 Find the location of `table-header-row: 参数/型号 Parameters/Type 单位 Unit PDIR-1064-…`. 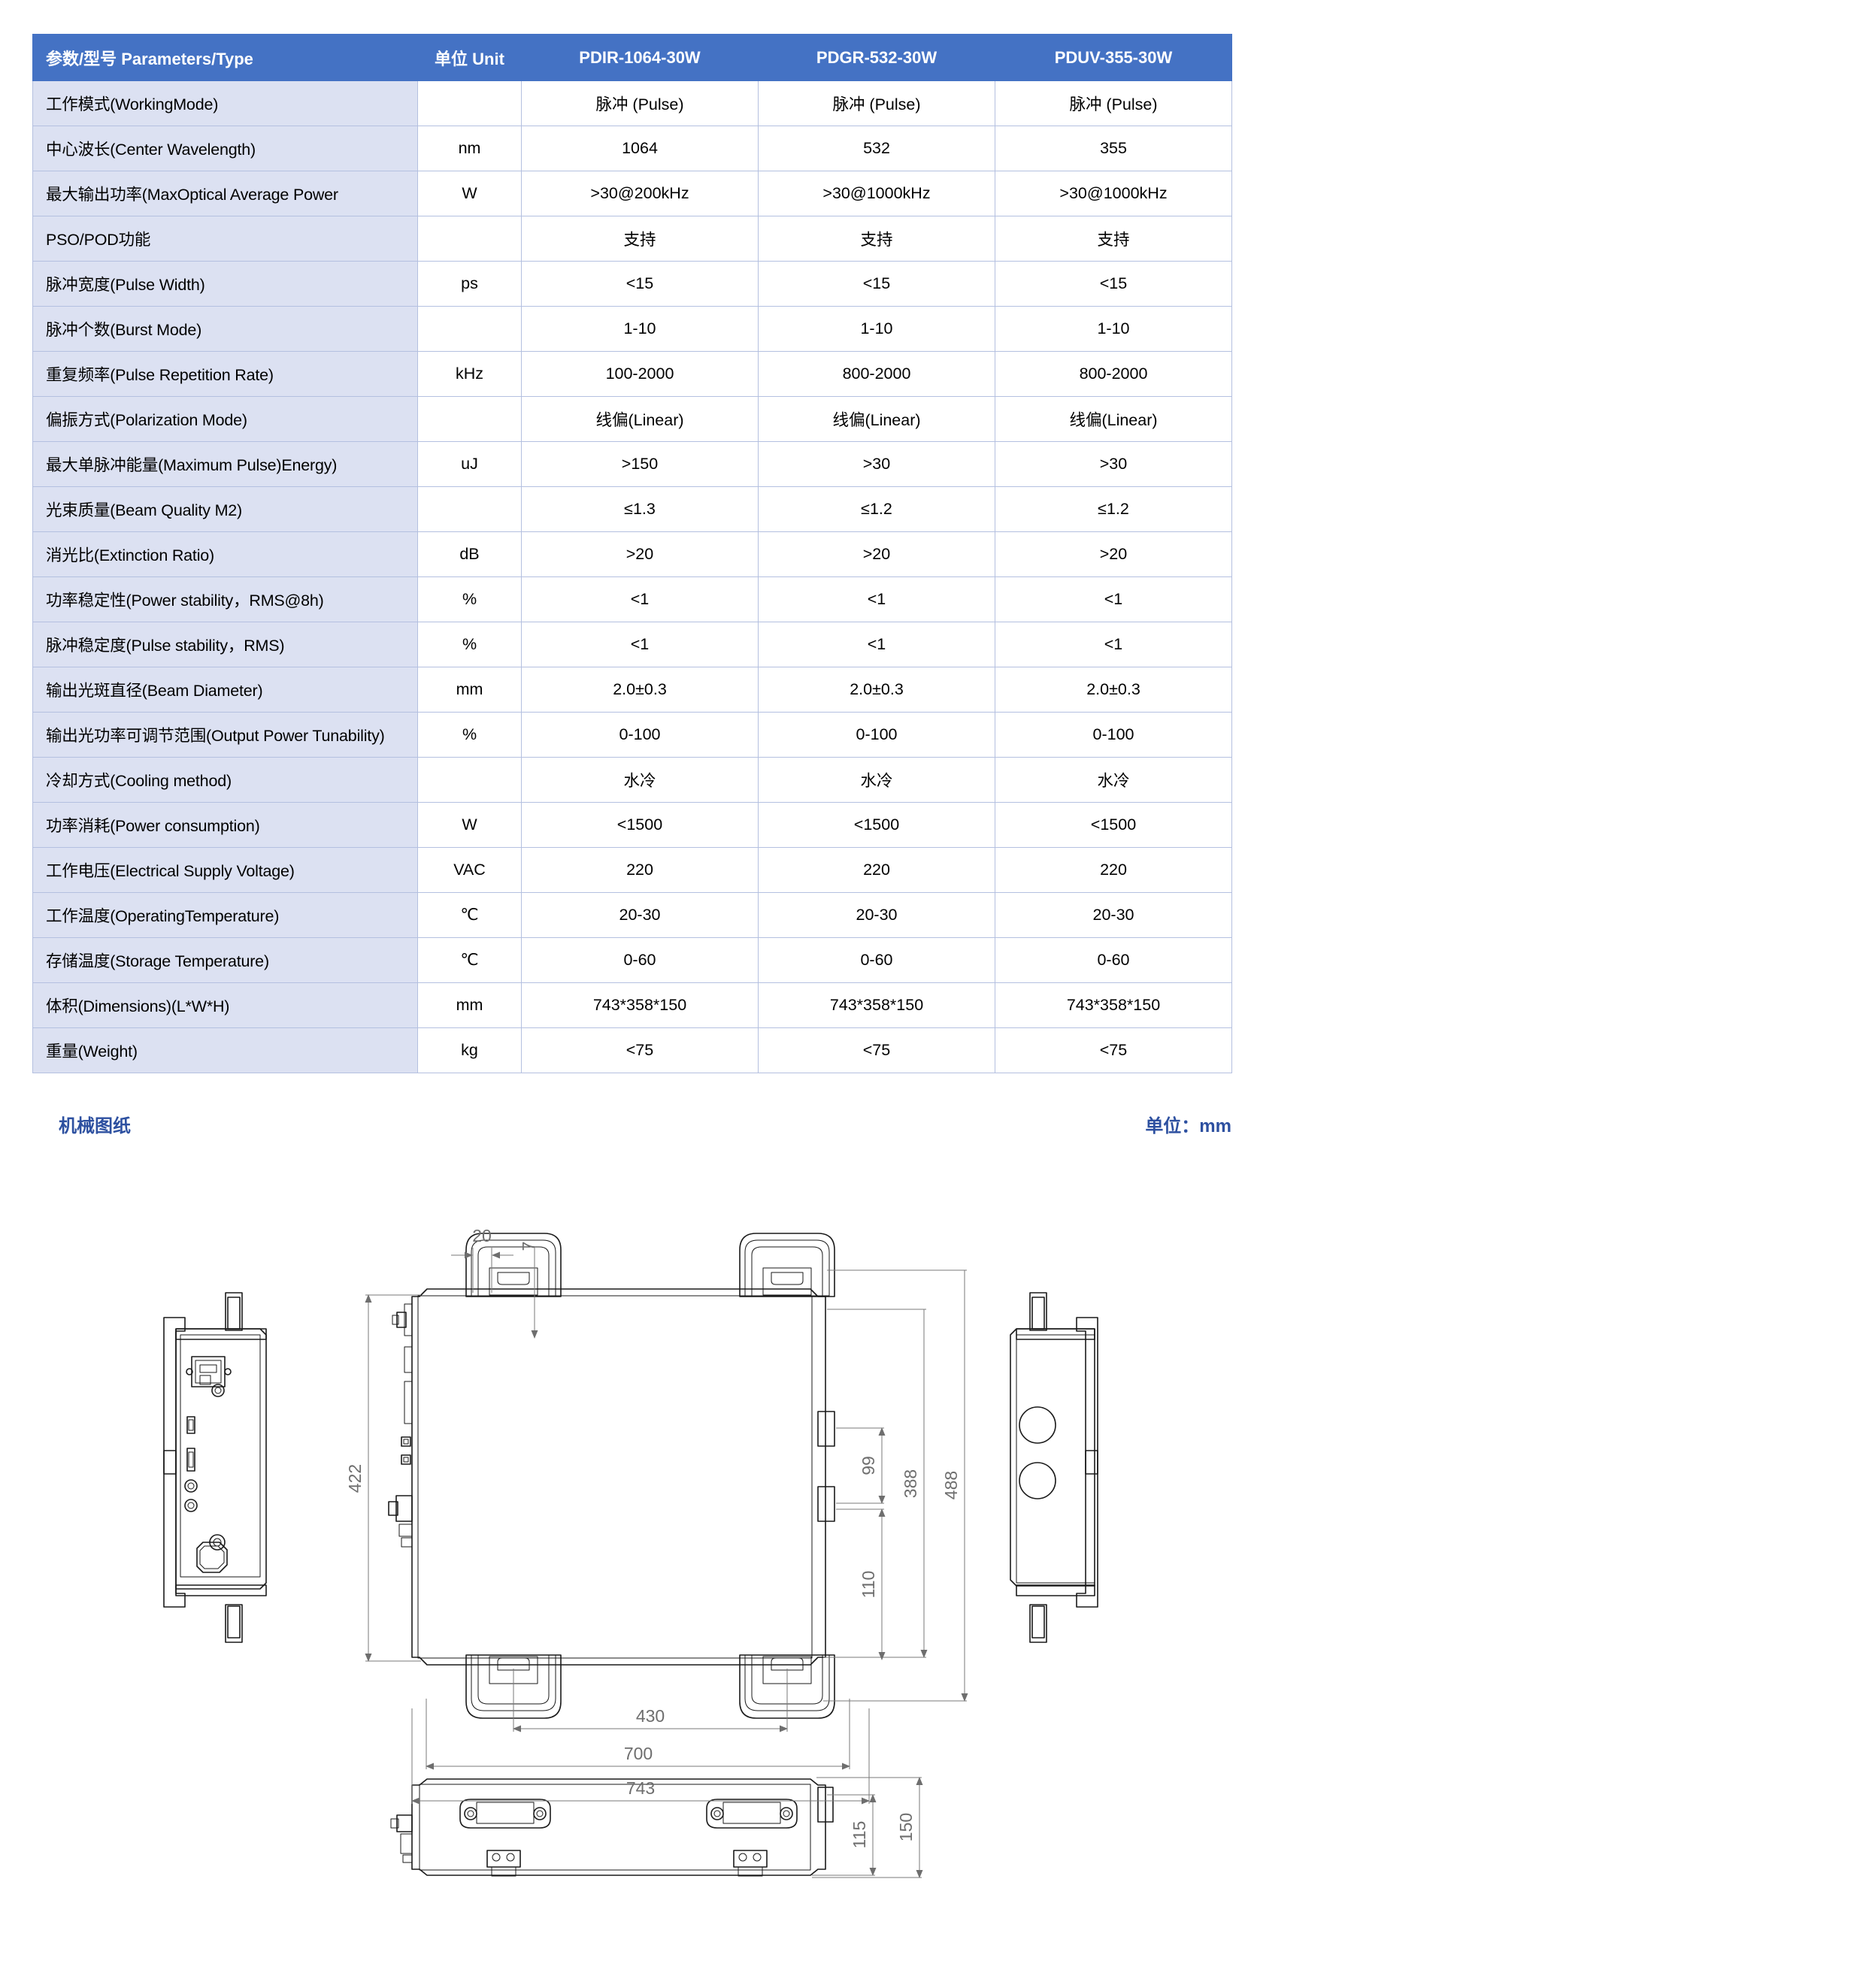

table-header-row: 参数/型号 Parameters/Type 单位 Unit PDIR-1064-… is located at coordinates (632, 58).